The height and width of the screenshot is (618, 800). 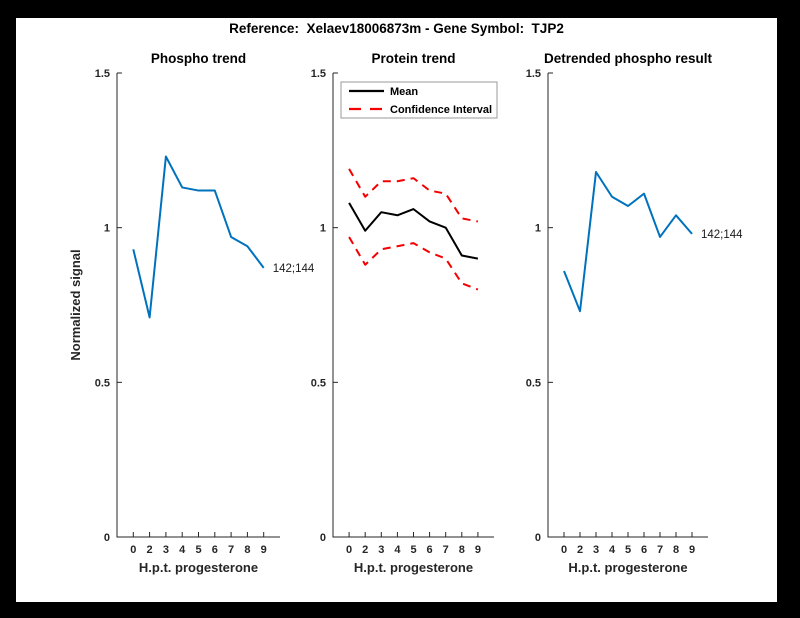 What do you see at coordinates (413, 58) in the screenshot?
I see `subplot-title: Protein trend` at bounding box center [413, 58].